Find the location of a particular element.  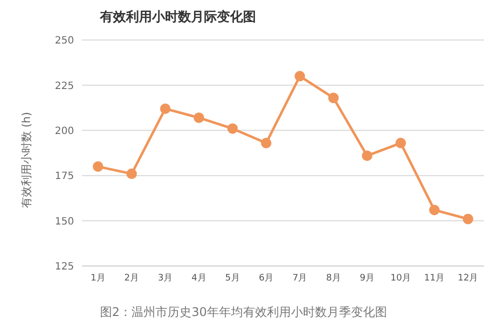

x-tick-label: 7月 is located at coordinates (300, 278).